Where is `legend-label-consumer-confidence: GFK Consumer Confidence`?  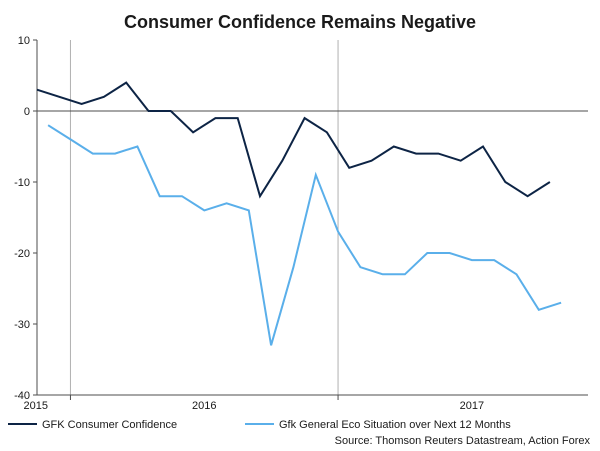 legend-label-consumer-confidence: GFK Consumer Confidence is located at coordinates (109, 425).